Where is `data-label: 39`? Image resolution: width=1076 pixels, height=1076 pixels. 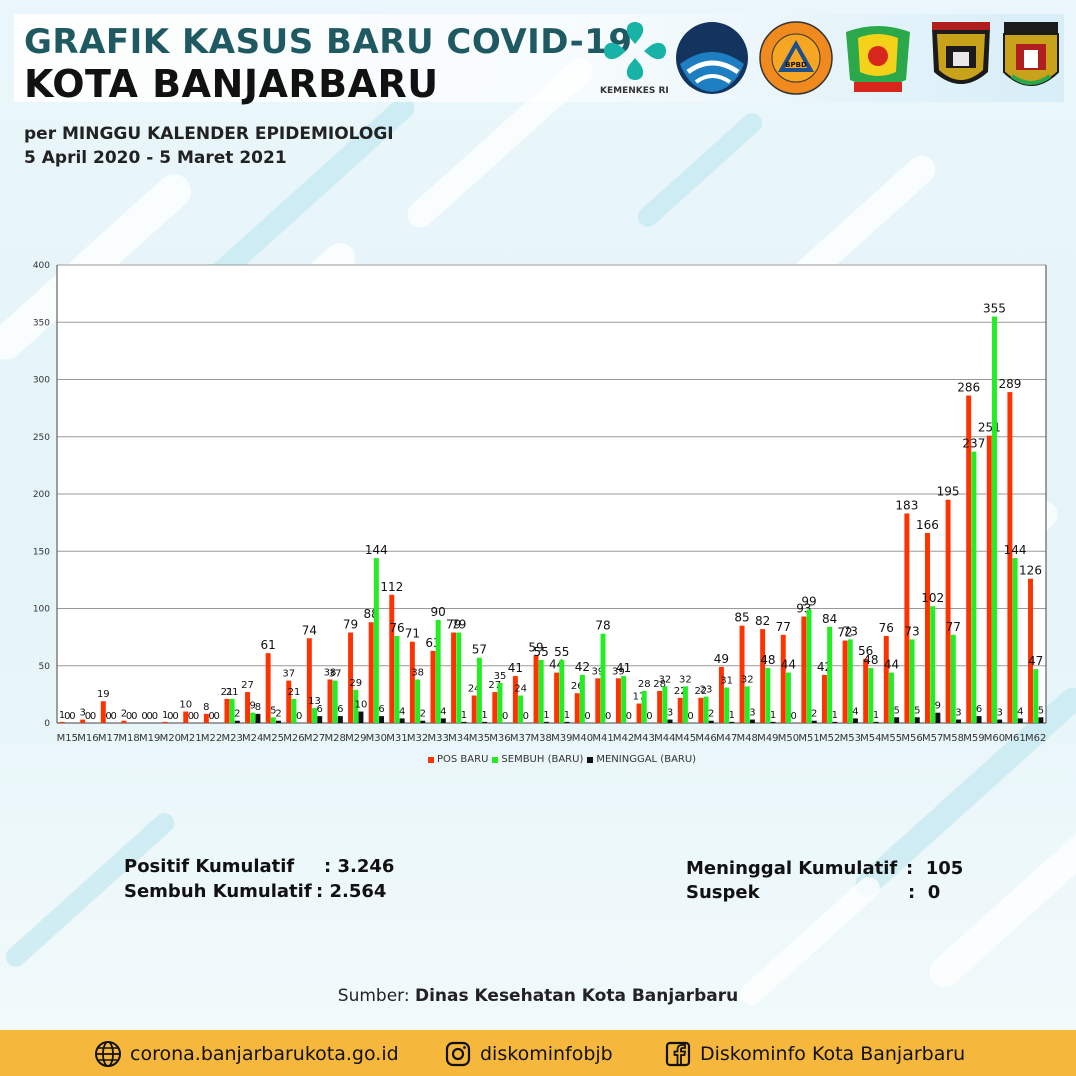
data-label: 39 is located at coordinates (618, 671).